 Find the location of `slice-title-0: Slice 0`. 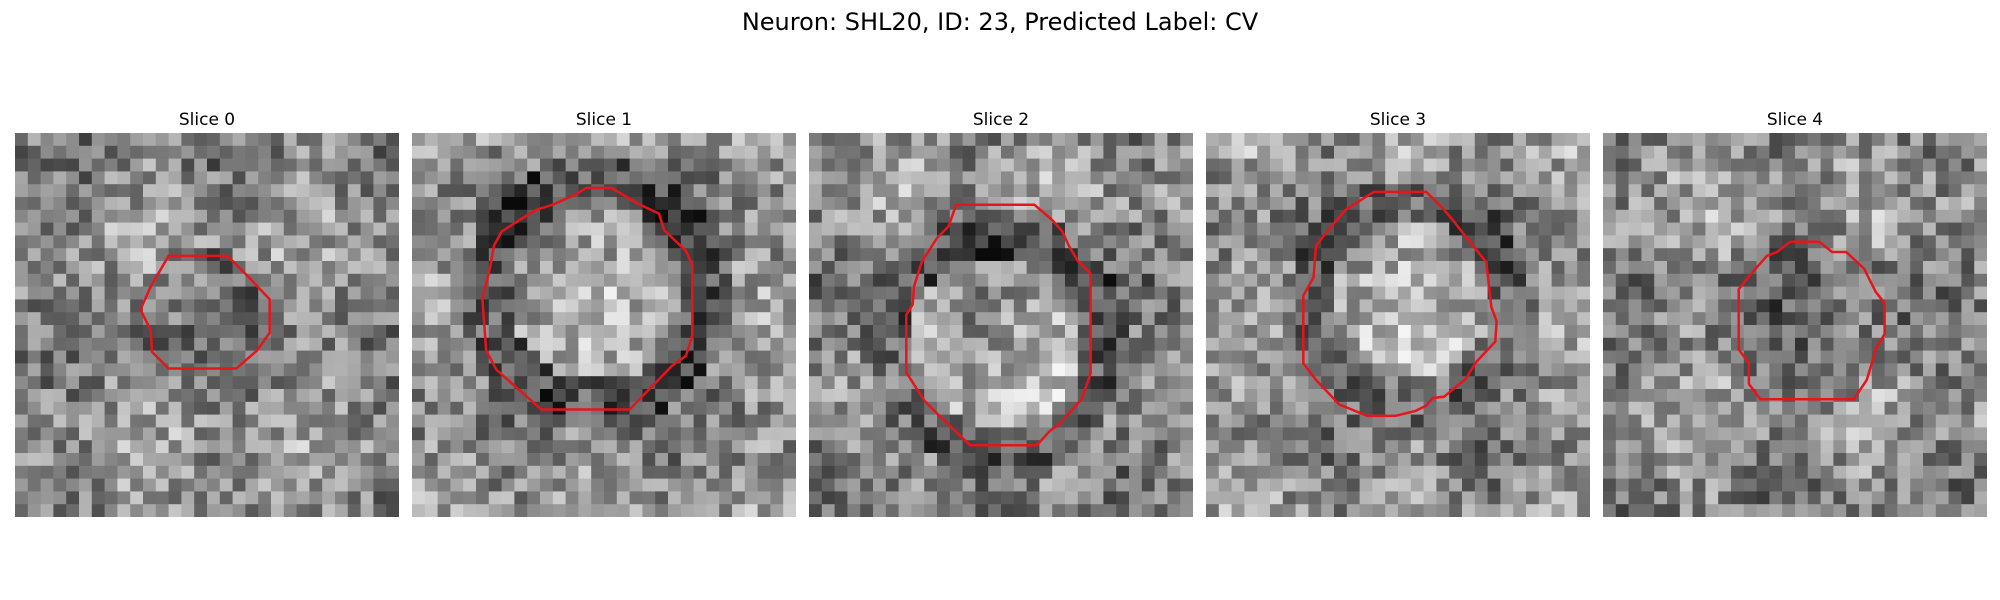

slice-title-0: Slice 0 is located at coordinates (207, 120).